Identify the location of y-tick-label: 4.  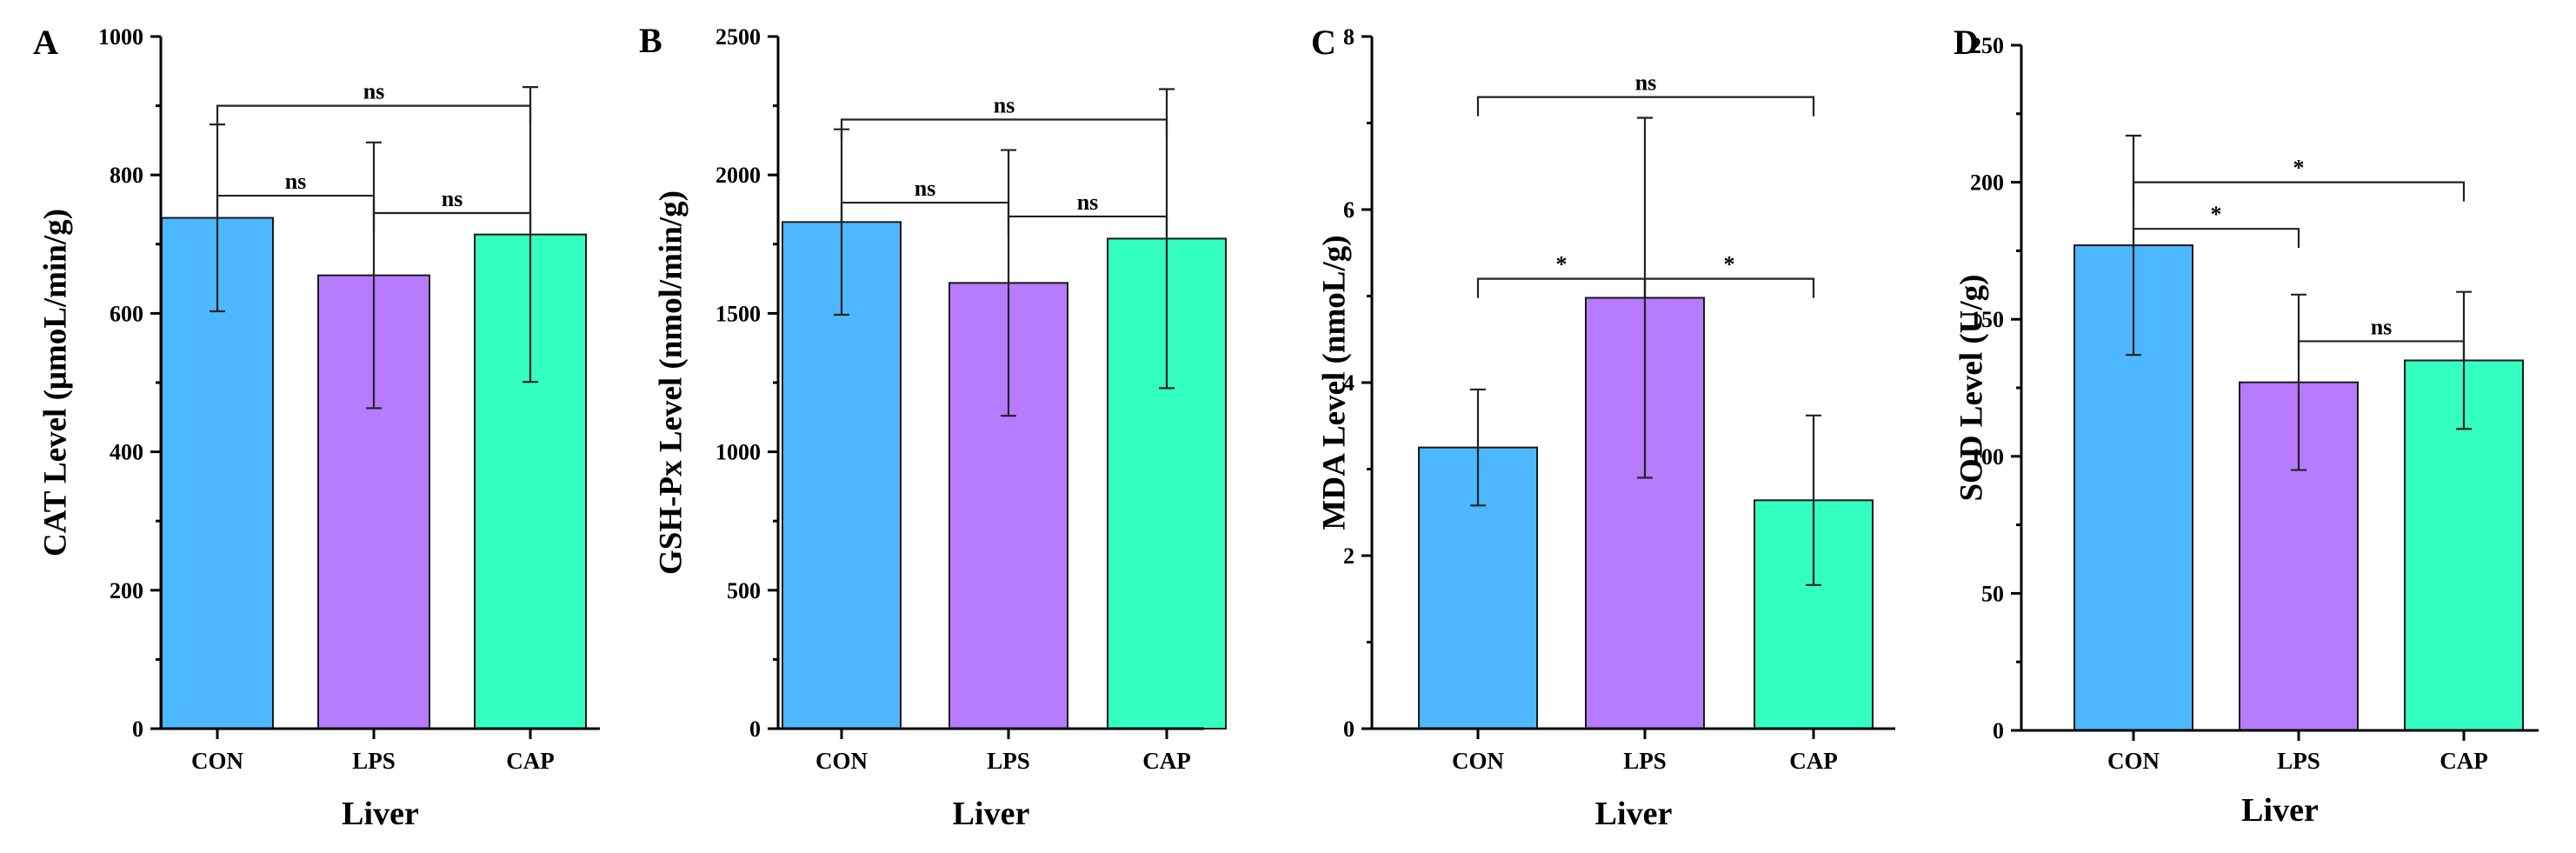
(1349, 383).